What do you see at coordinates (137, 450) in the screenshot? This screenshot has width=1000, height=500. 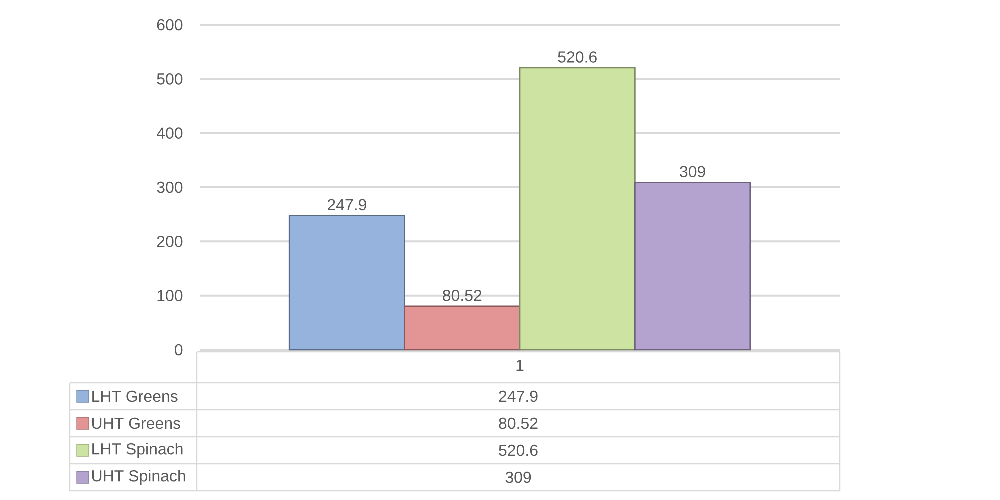 I see `legend-label: LHT Spinach` at bounding box center [137, 450].